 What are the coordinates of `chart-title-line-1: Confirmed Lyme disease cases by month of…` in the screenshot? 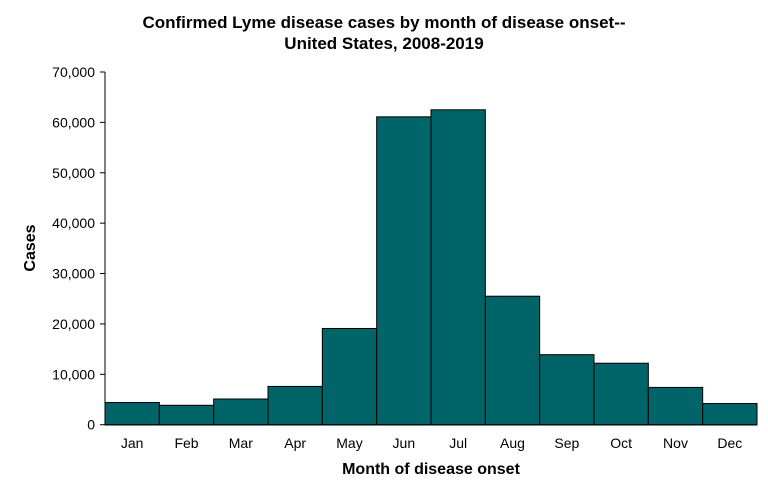 It's located at (384, 22).